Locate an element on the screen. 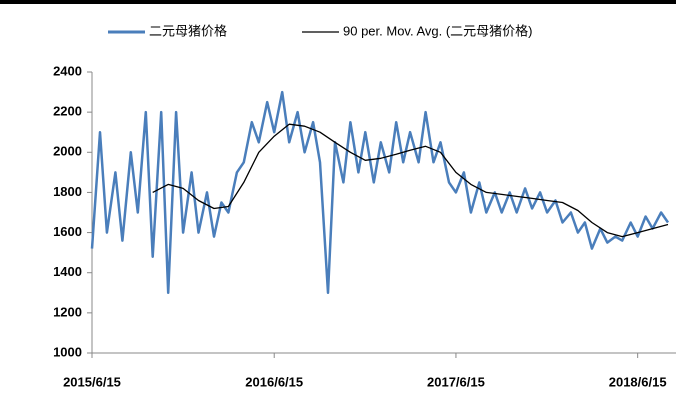 This screenshot has width=676, height=415. y-tick-label: 1600 is located at coordinates (67, 231).